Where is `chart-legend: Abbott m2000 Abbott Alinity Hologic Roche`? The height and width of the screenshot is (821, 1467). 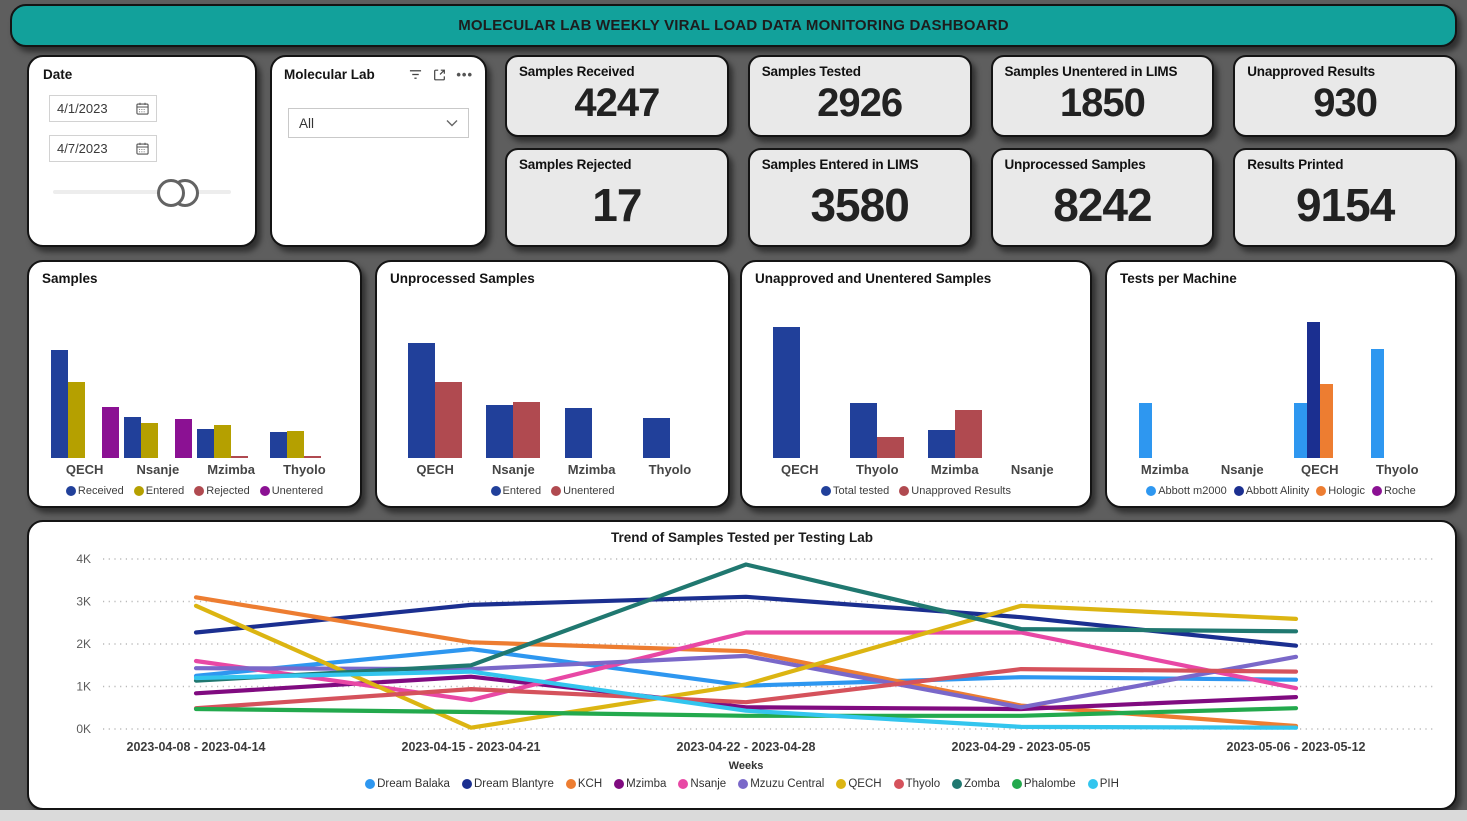
chart-legend: Abbott m2000 Abbott Alinity Hologic Roche is located at coordinates (1281, 491).